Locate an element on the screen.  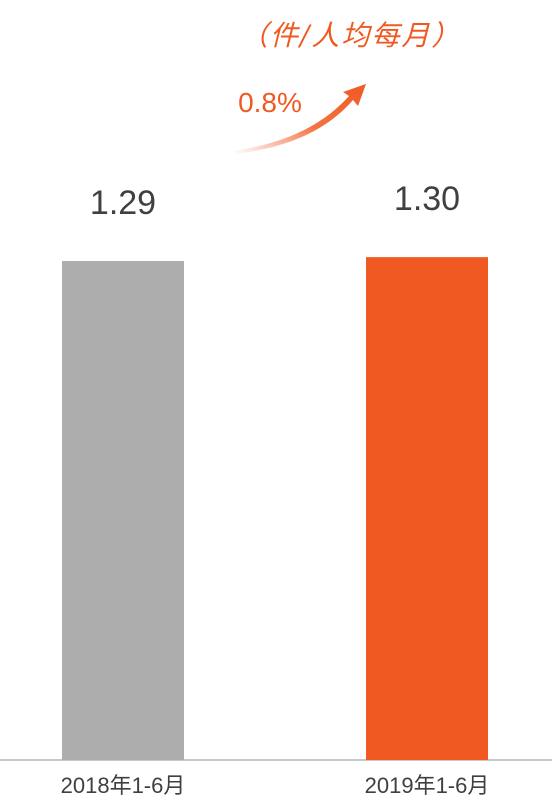
growth-arrow-icon is located at coordinates (300, 119).